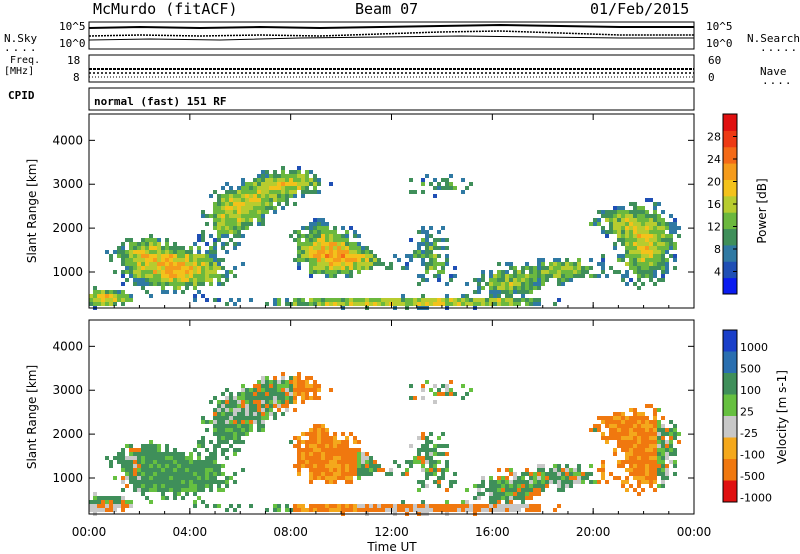 Image resolution: width=800 pixels, height=554 pixels. I want to click on colorbar-segment, so click(730, 448).